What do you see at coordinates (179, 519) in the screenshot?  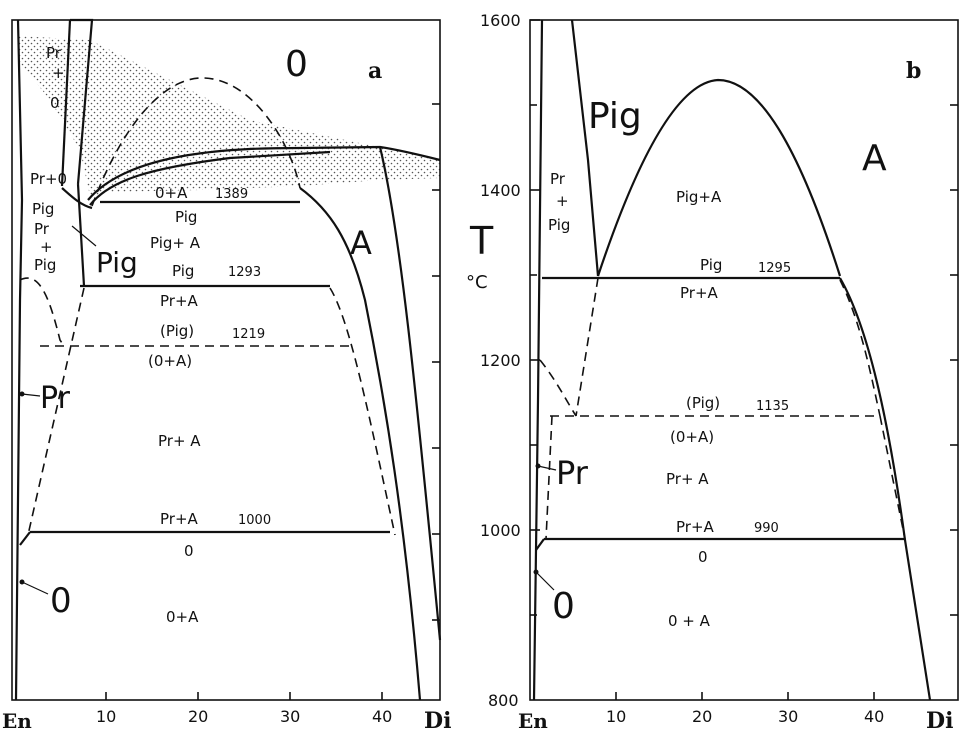 I see `panel-a-pr-plus-a-low: Pr+A` at bounding box center [179, 519].